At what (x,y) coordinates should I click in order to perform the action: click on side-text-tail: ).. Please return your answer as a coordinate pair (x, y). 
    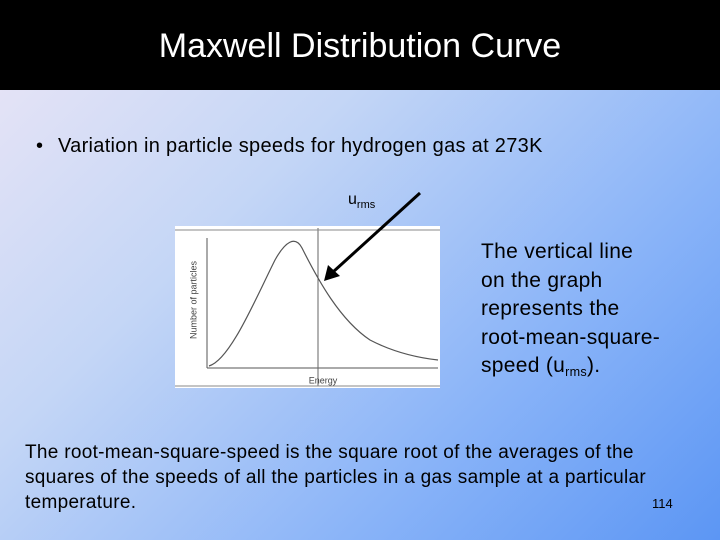
    Looking at the image, I should click on (594, 365).